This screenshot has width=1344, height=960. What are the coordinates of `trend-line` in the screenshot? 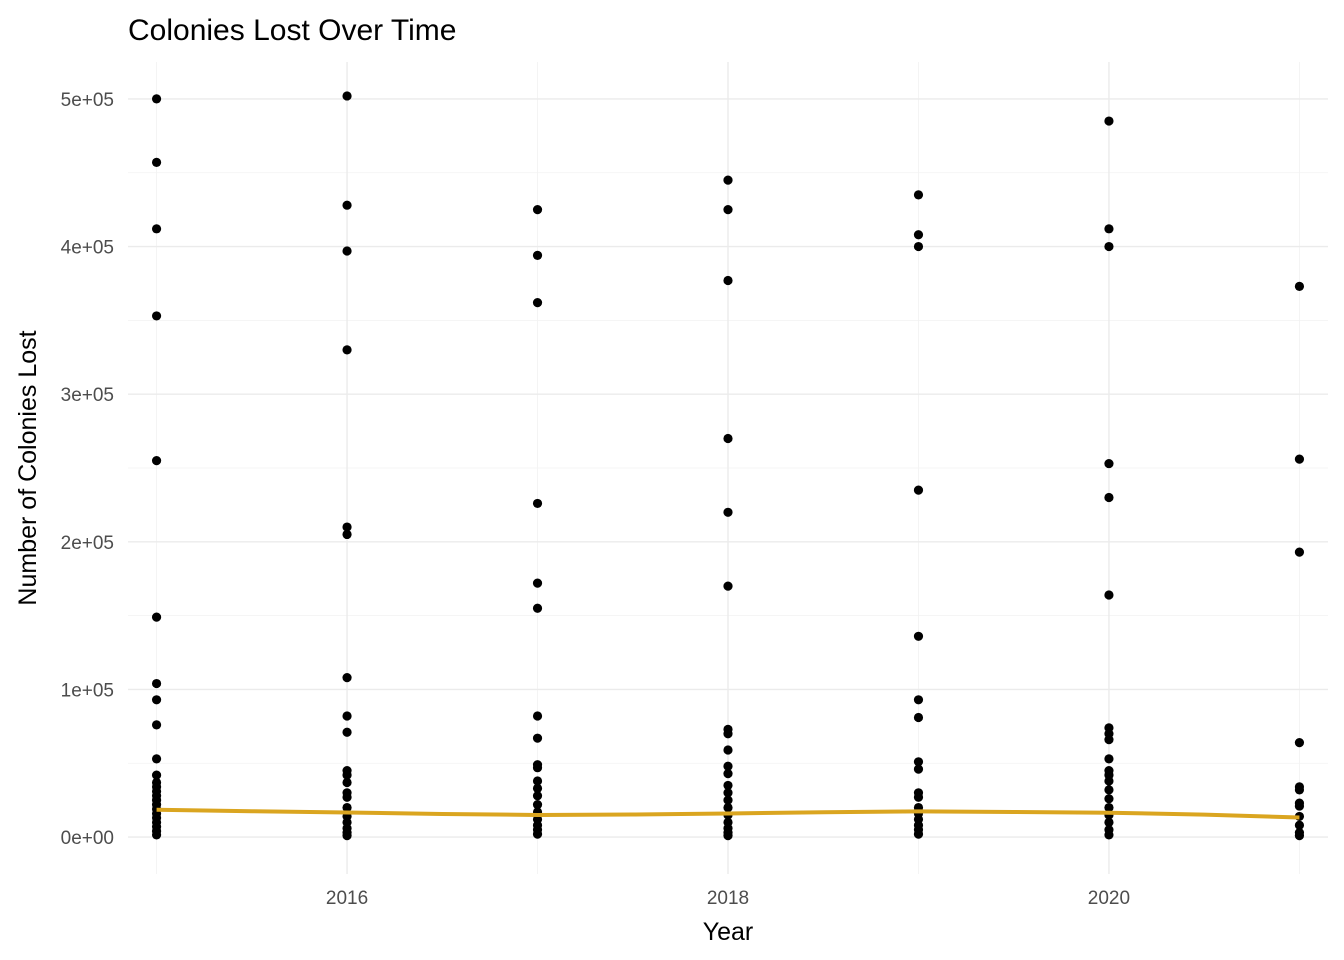 It's located at (728, 813).